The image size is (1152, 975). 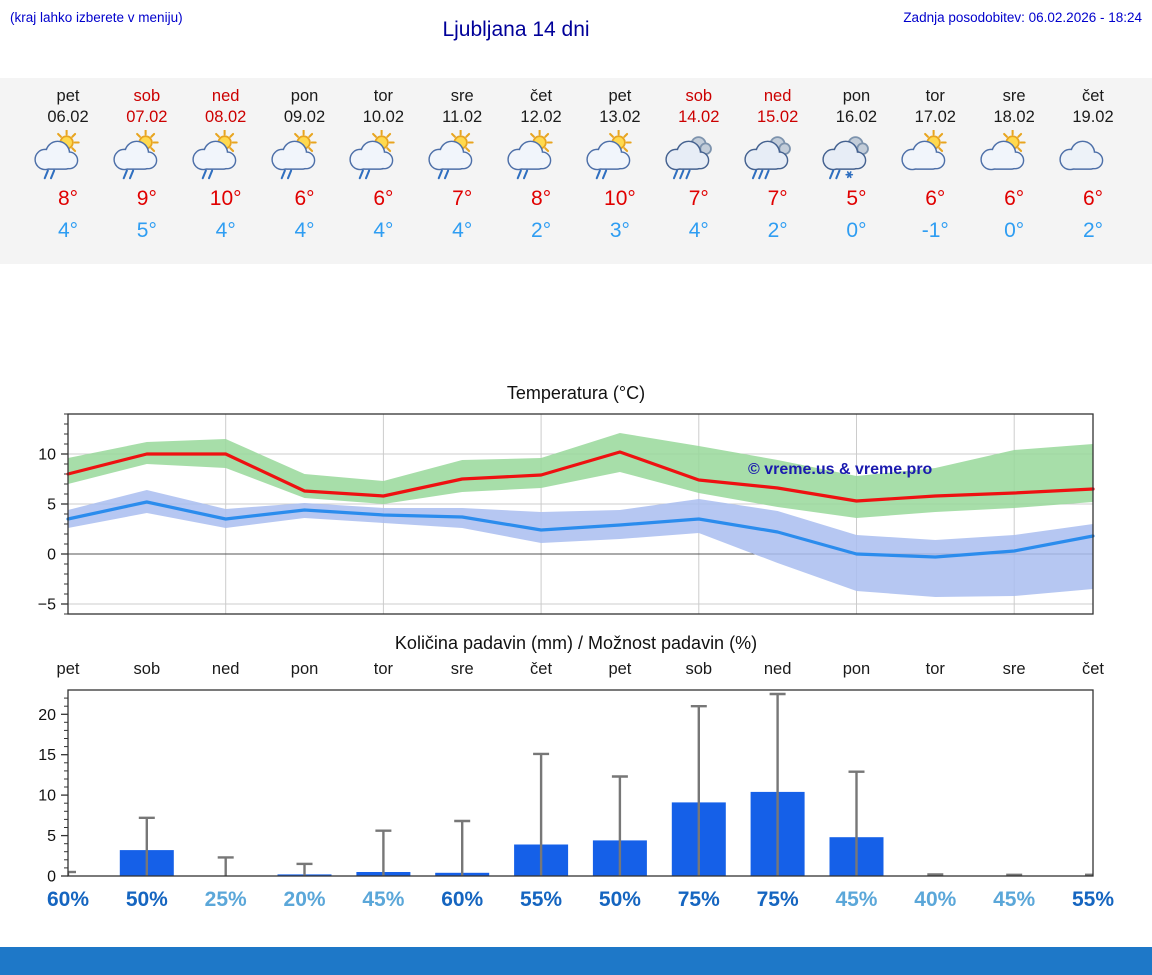 What do you see at coordinates (699, 117) in the screenshot?
I see `day-date: 14.02` at bounding box center [699, 117].